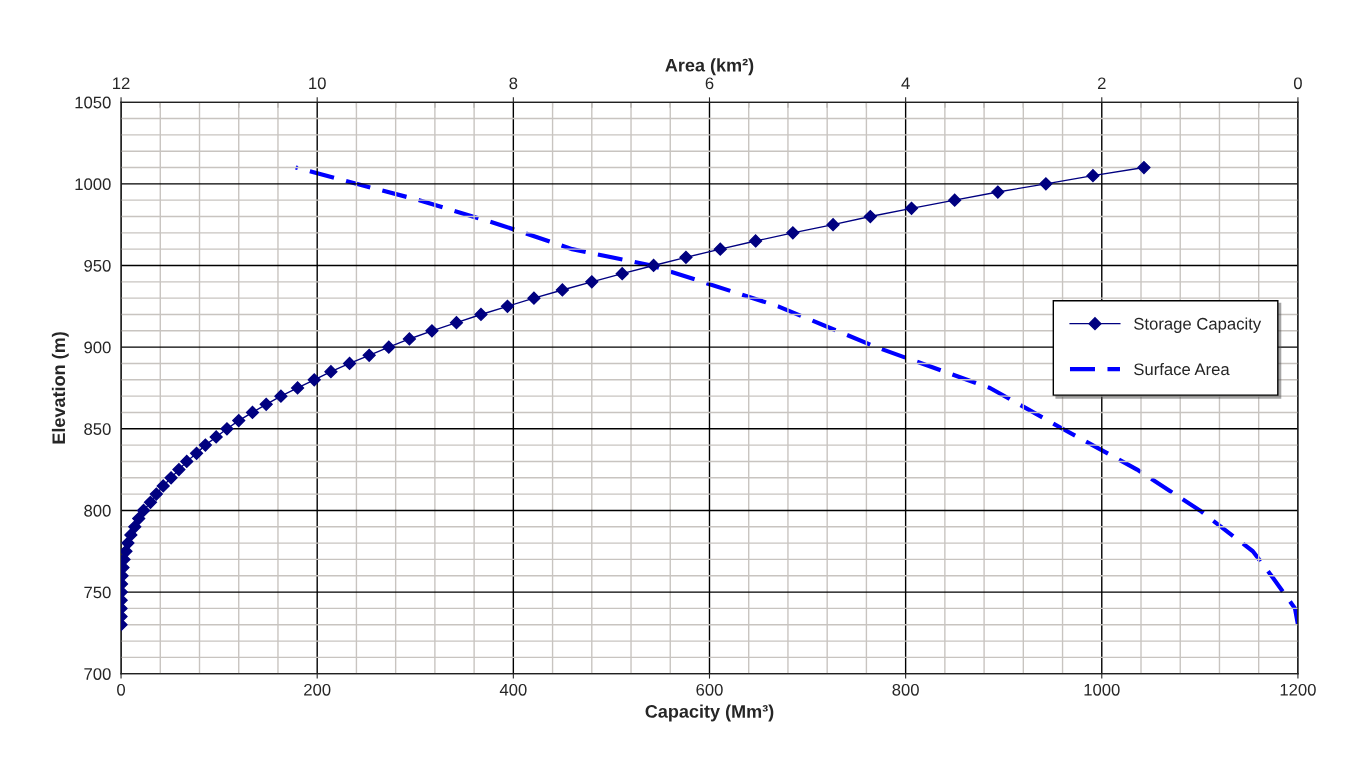 Image resolution: width=1345 pixels, height=757 pixels. Describe the element at coordinates (97, 674) in the screenshot. I see `y-tick-label: 700` at that location.